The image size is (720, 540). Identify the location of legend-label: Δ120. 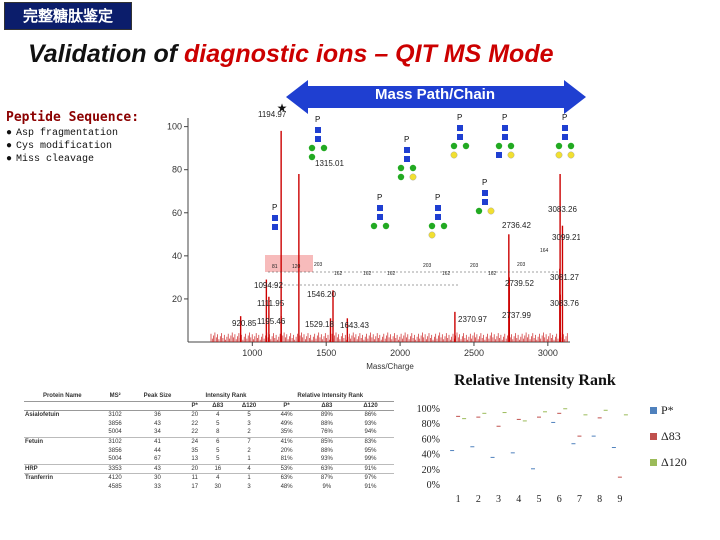
(674, 462).